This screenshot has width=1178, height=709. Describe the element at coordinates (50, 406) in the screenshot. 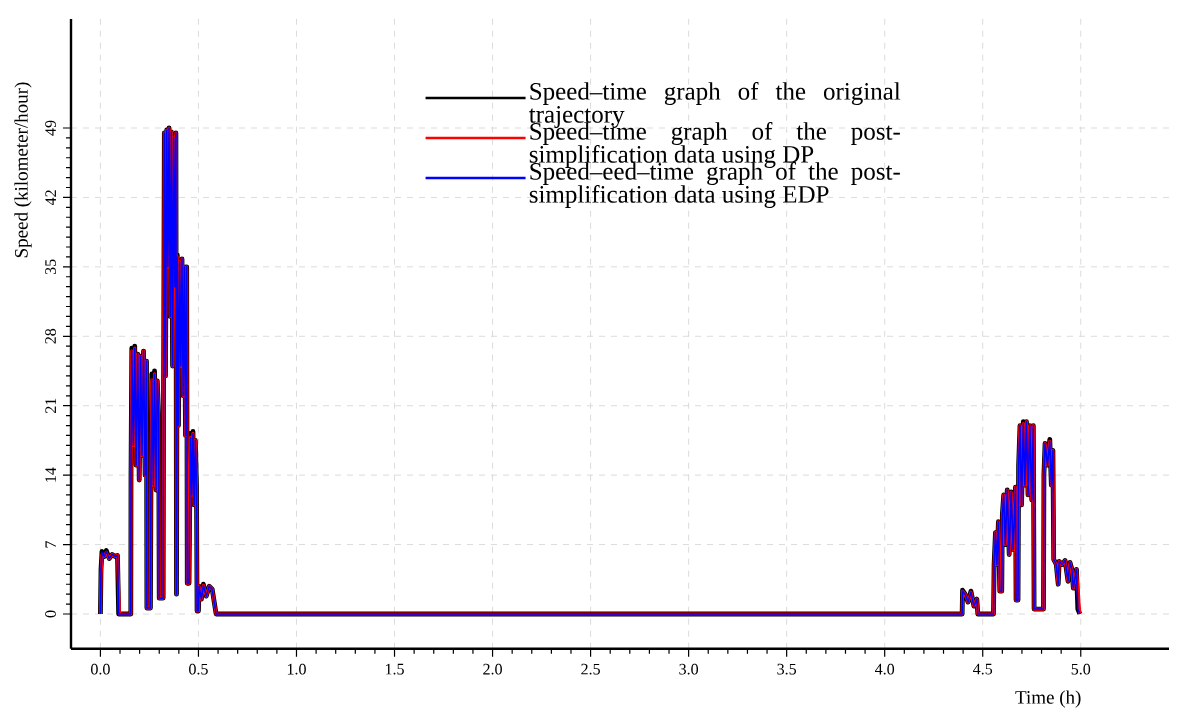

I see `y-tick-label: 21` at that location.